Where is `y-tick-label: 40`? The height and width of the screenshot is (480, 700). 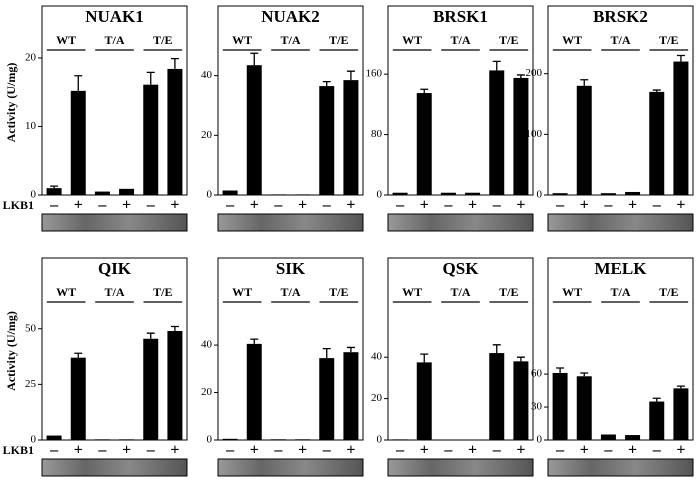
y-tick-label: 40 is located at coordinates (377, 357).